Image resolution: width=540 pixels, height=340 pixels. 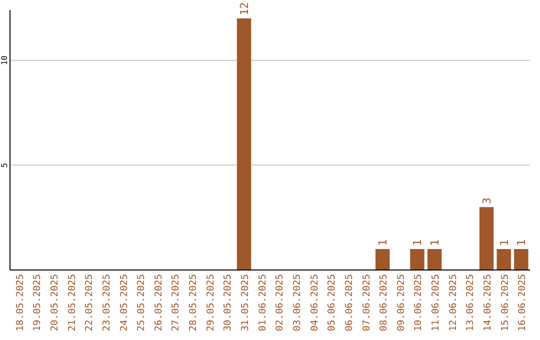 What do you see at coordinates (142, 303) in the screenshot?
I see `x-tick-label: 25.05.2025` at bounding box center [142, 303].